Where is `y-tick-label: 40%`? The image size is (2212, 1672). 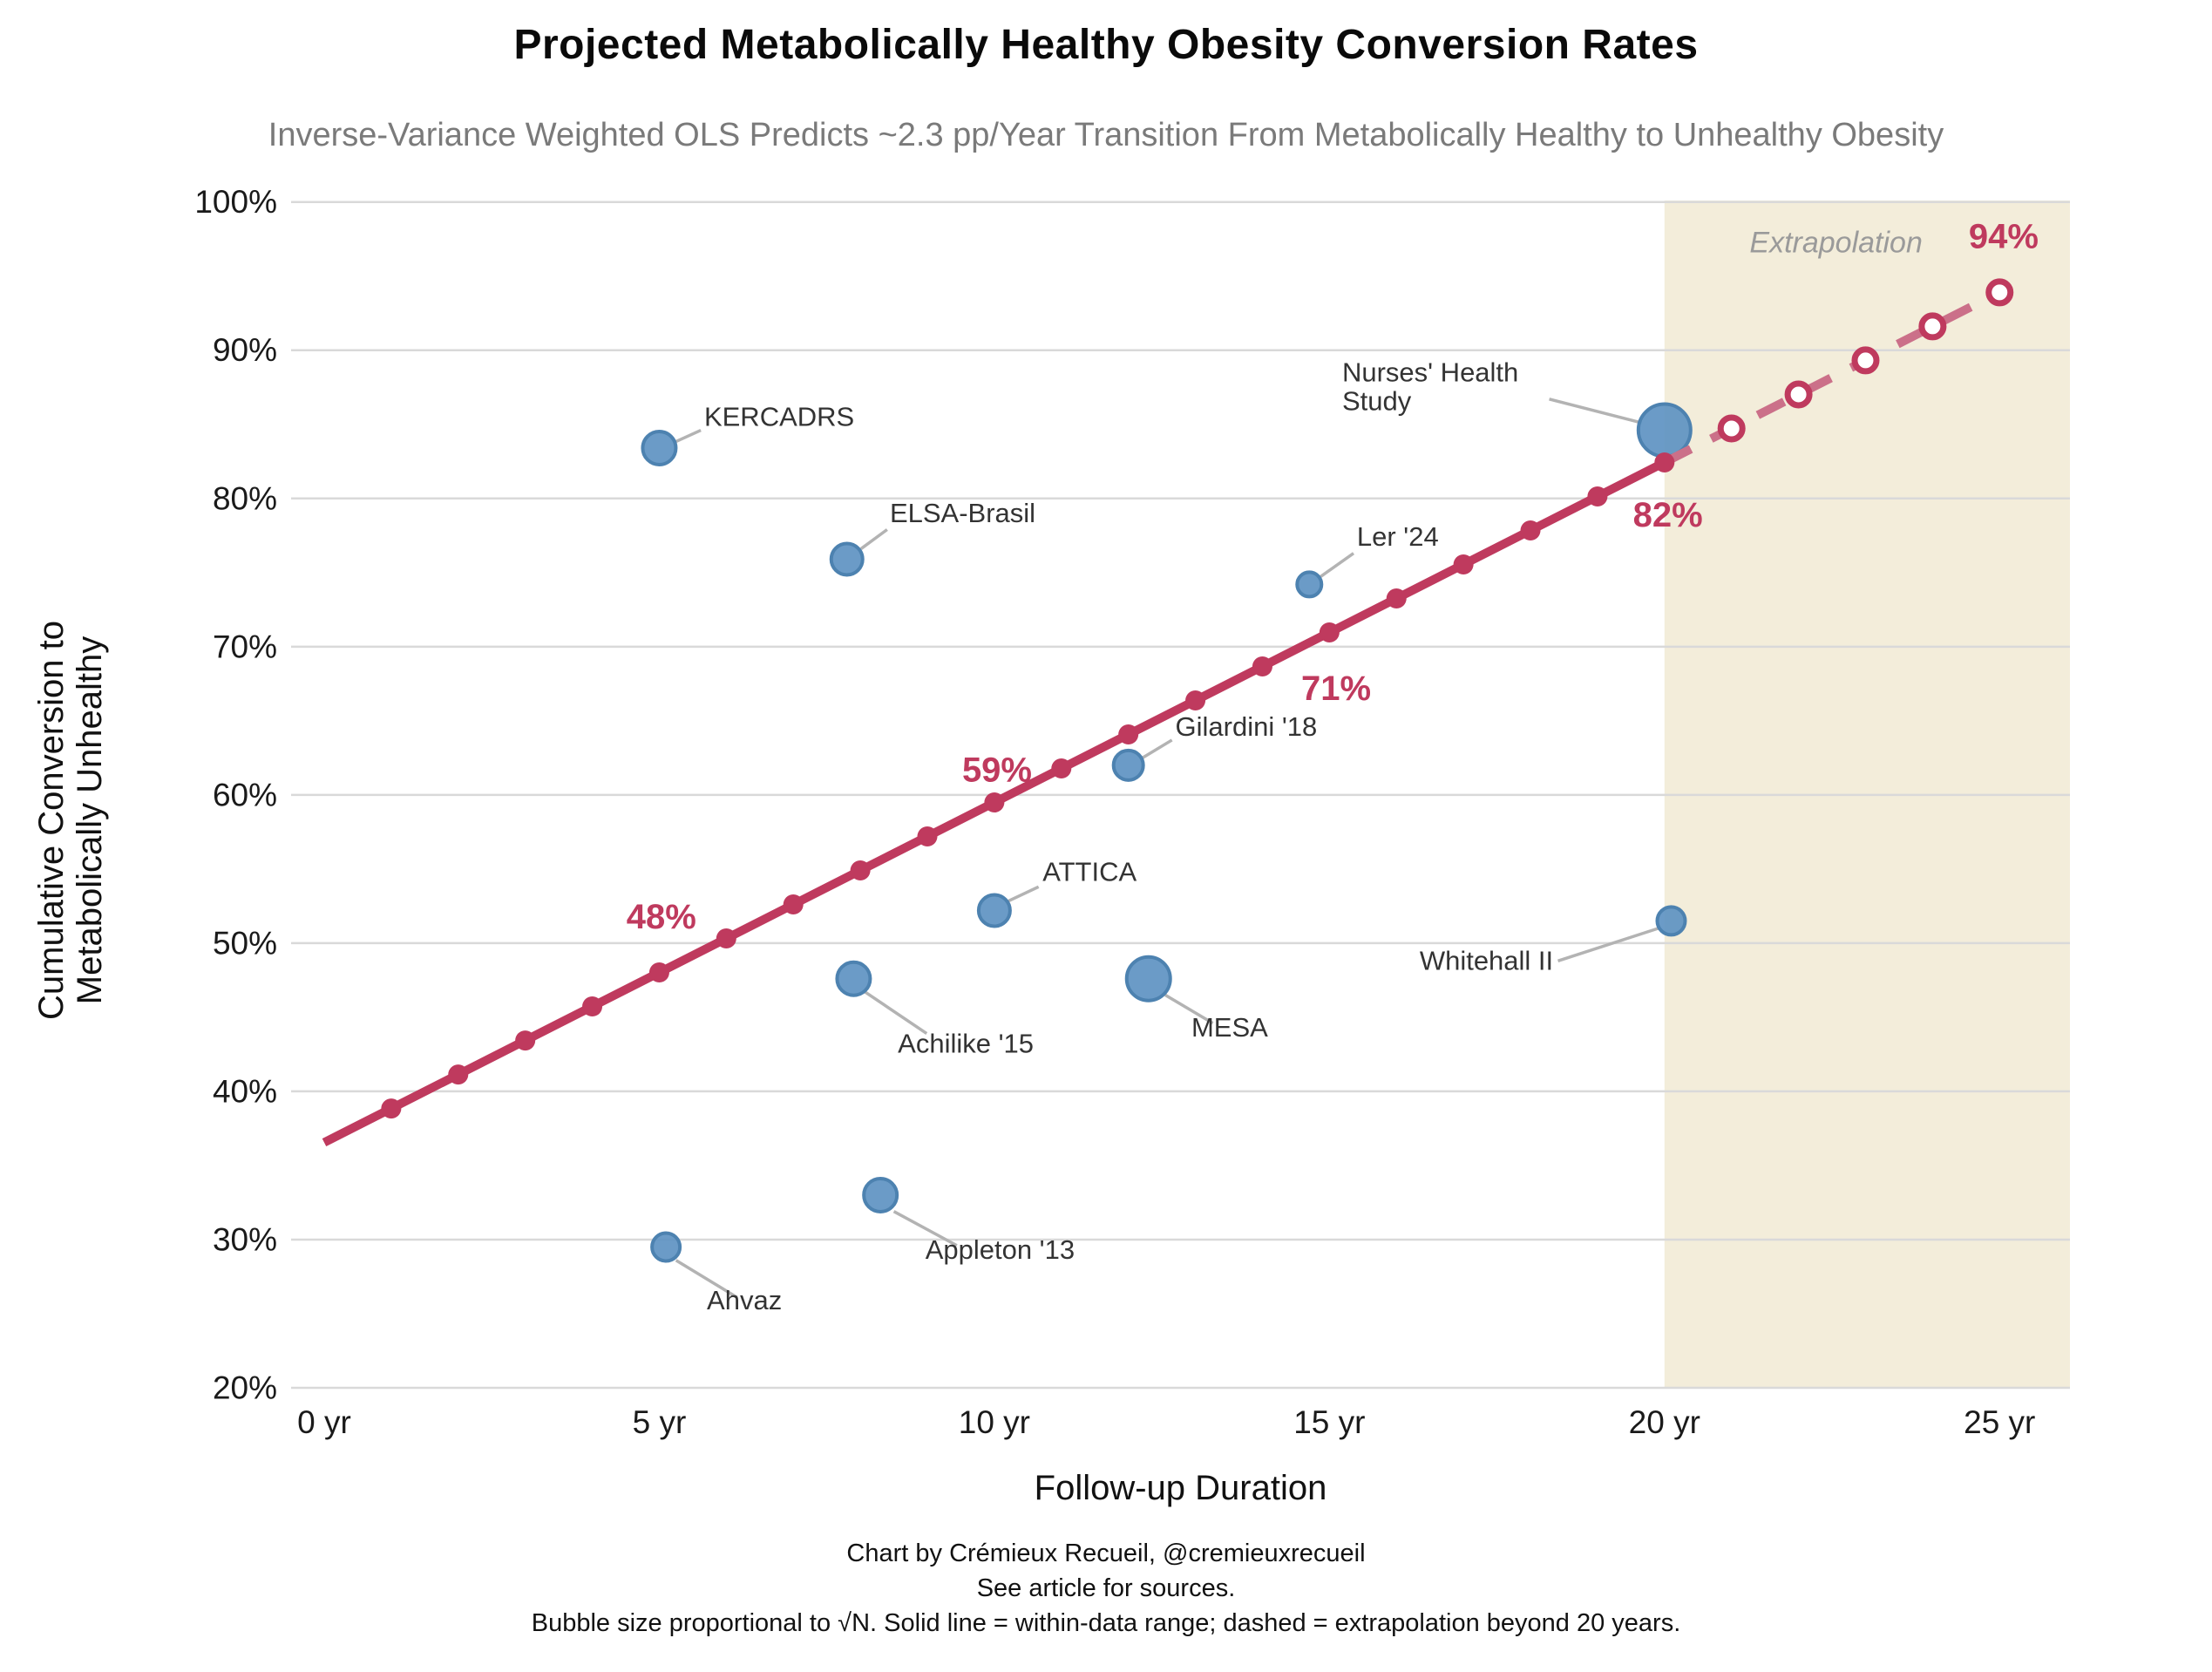
y-tick-label: 40% is located at coordinates (245, 1091).